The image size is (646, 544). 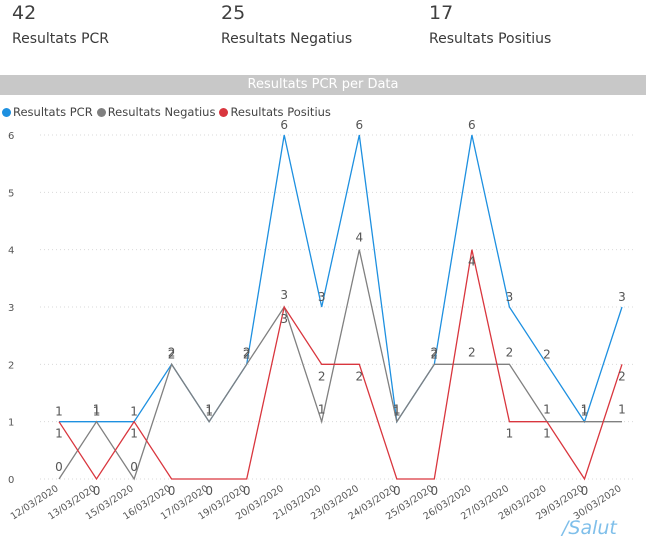 I want to click on legend-label-positius: Resultats Positius, so click(x=280, y=112).